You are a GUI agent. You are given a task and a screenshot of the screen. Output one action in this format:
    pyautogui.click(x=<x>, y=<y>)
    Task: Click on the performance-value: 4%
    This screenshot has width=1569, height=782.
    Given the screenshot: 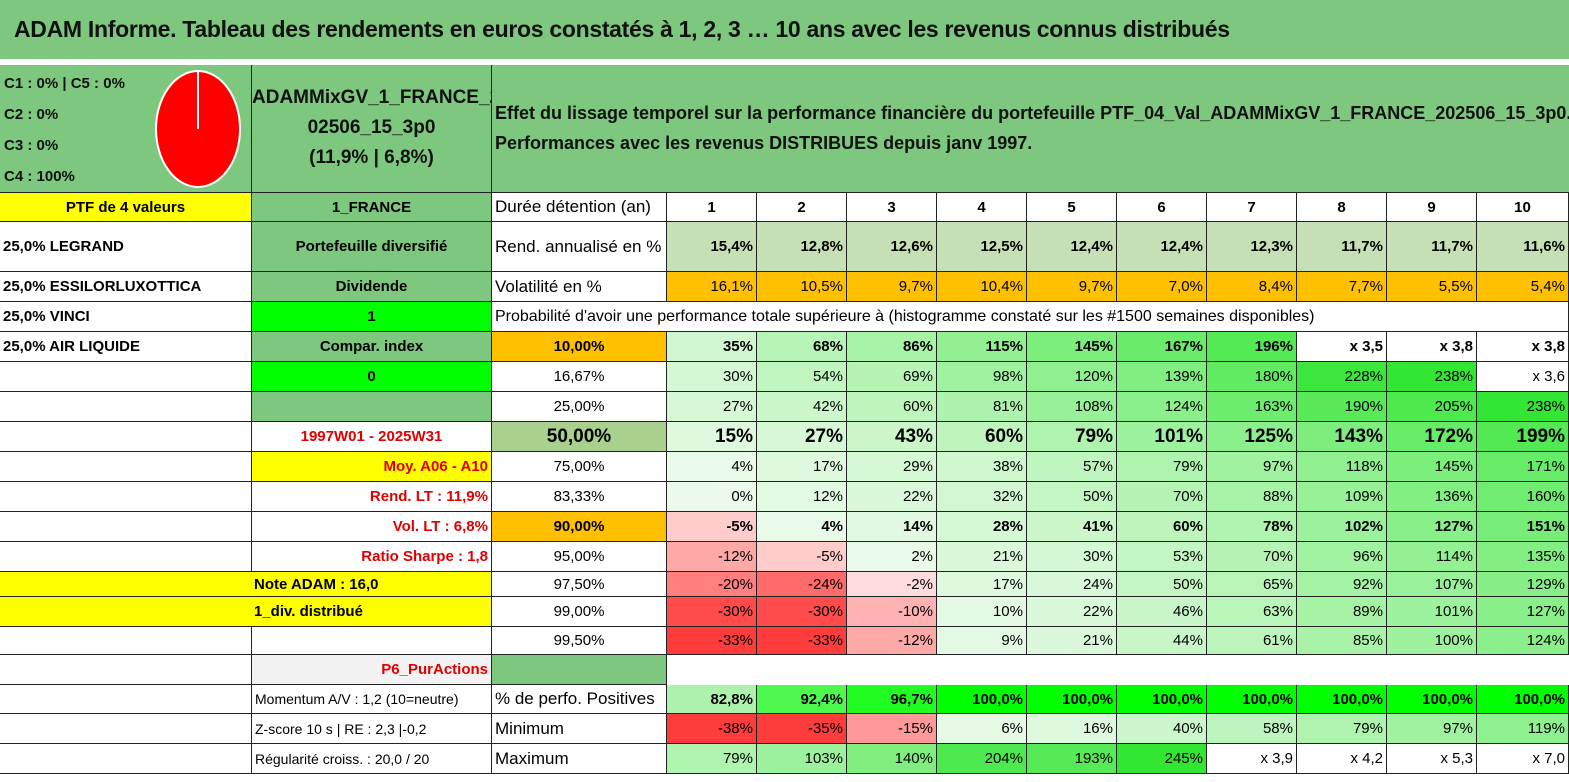 What is the action you would take?
    pyautogui.click(x=802, y=527)
    